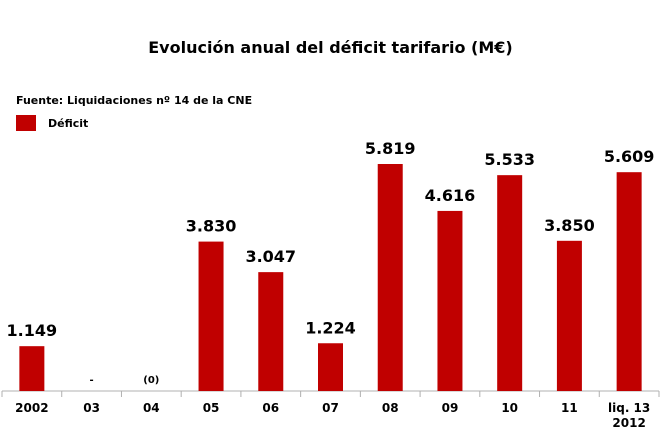 This screenshot has height=442, width=661. What do you see at coordinates (211, 226) in the screenshot?
I see `data-label: 3.830` at bounding box center [211, 226].